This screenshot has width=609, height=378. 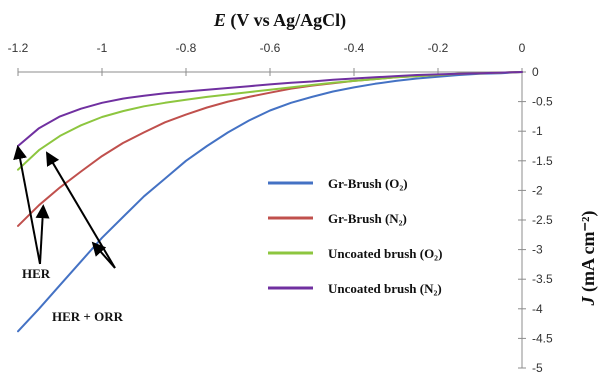 I want to click on y-tick-label: -4, so click(x=537, y=309).